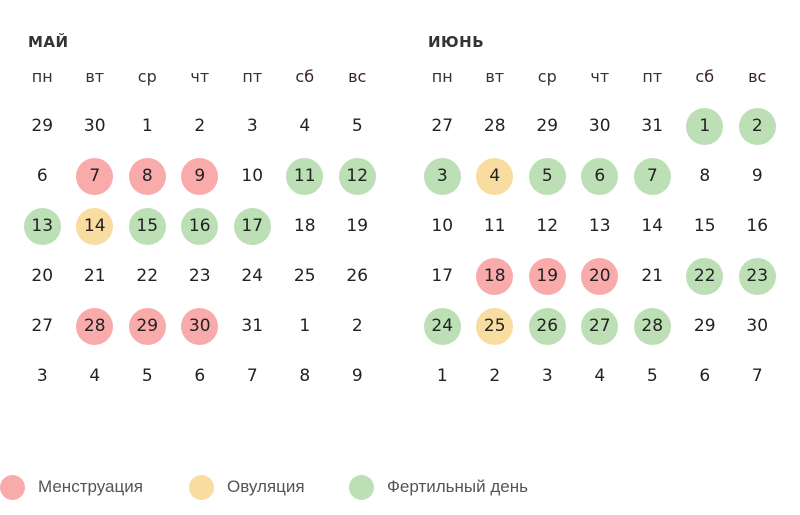 The height and width of the screenshot is (515, 800). I want to click on day-number: 22, so click(705, 276).